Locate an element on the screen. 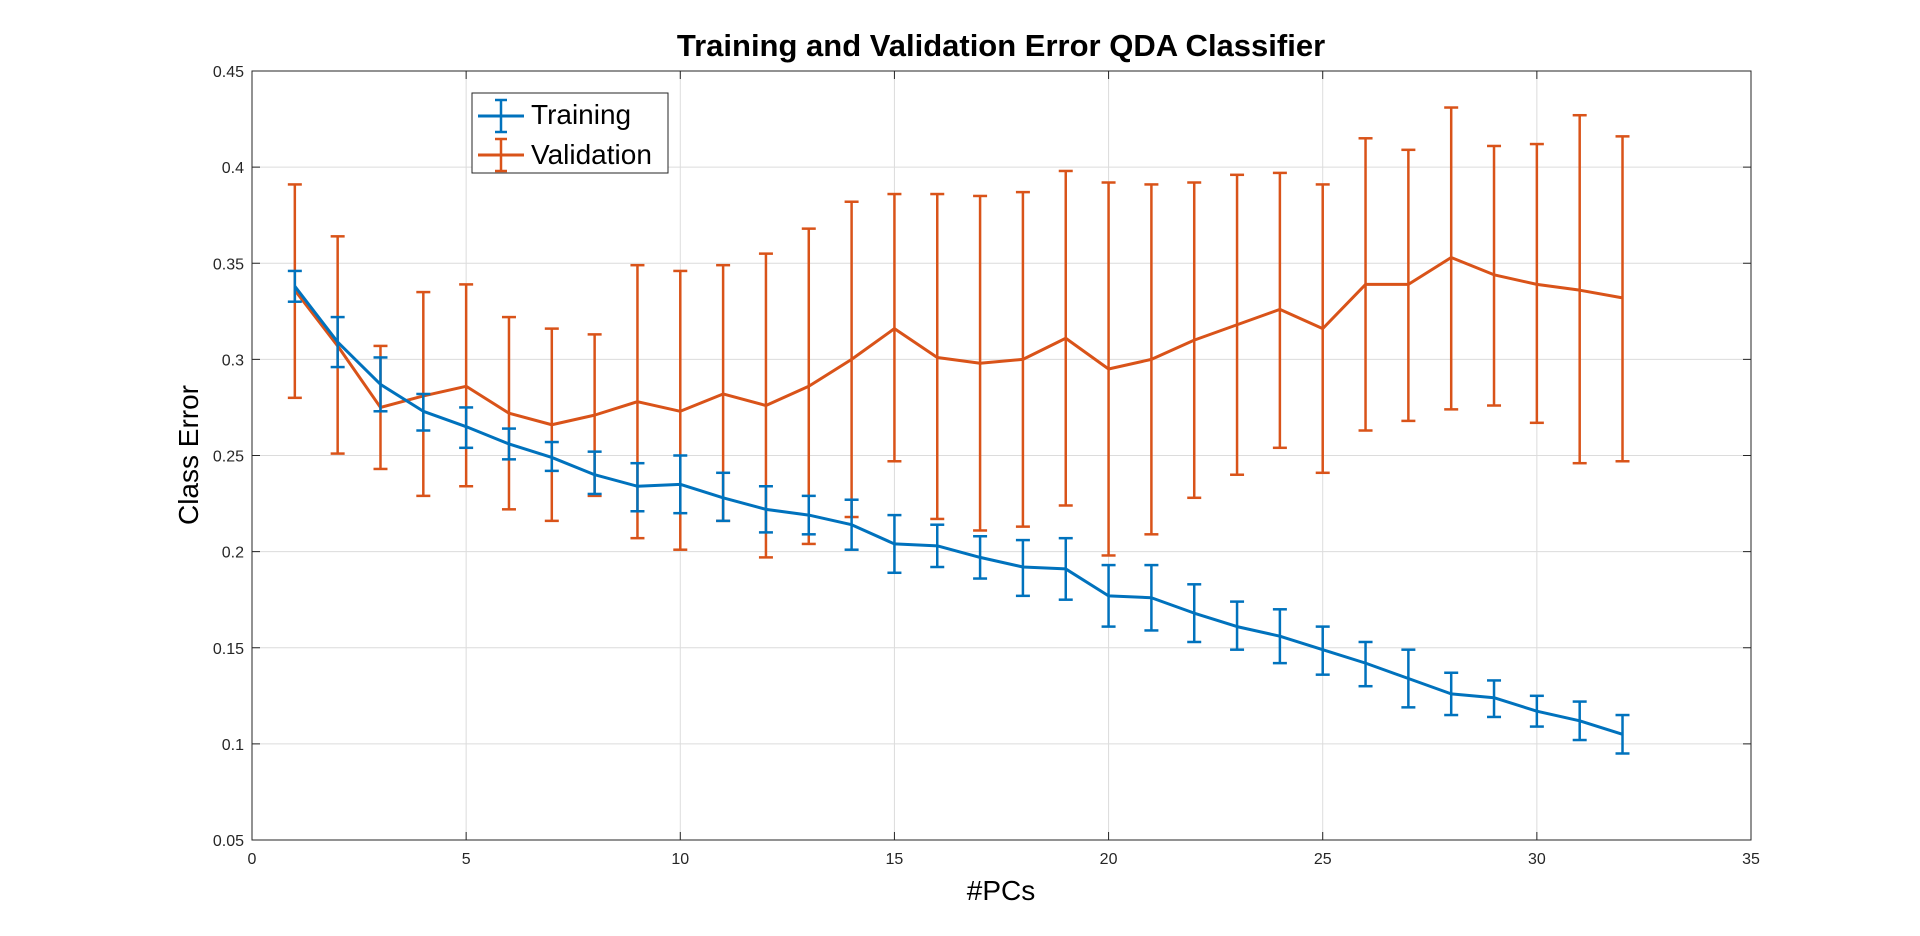 This screenshot has height=936, width=1920. legend-item-validation: Validation is located at coordinates (565, 155).